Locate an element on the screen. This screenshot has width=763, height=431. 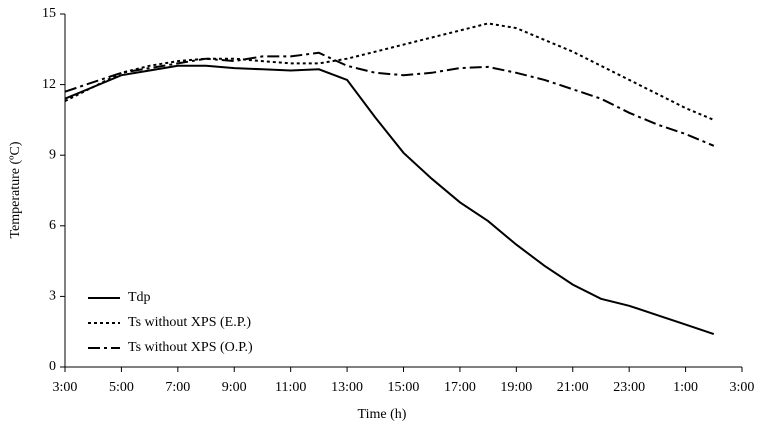
legend-label: Tdp is located at coordinates (139, 297).